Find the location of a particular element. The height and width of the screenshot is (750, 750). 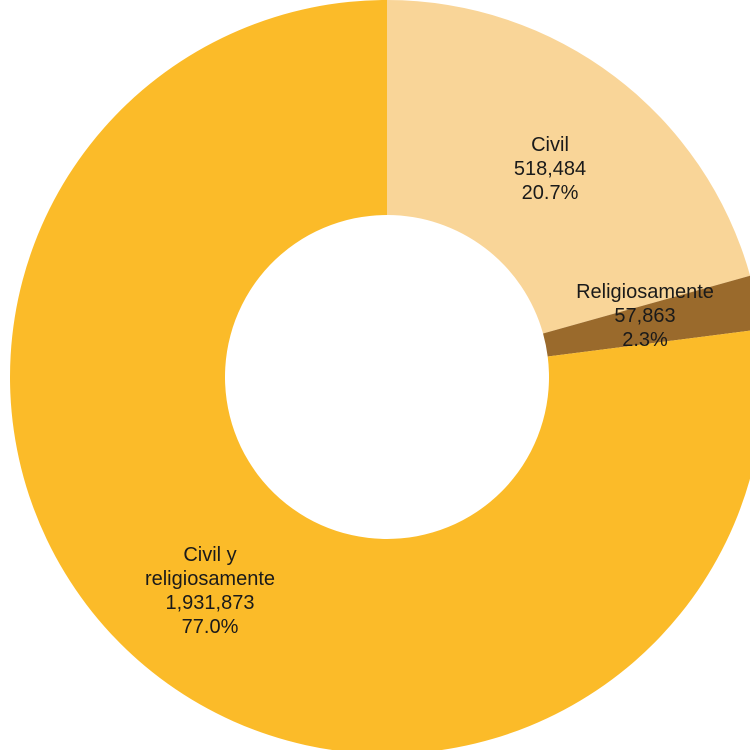

data-label-line: 77.0% is located at coordinates (210, 627).